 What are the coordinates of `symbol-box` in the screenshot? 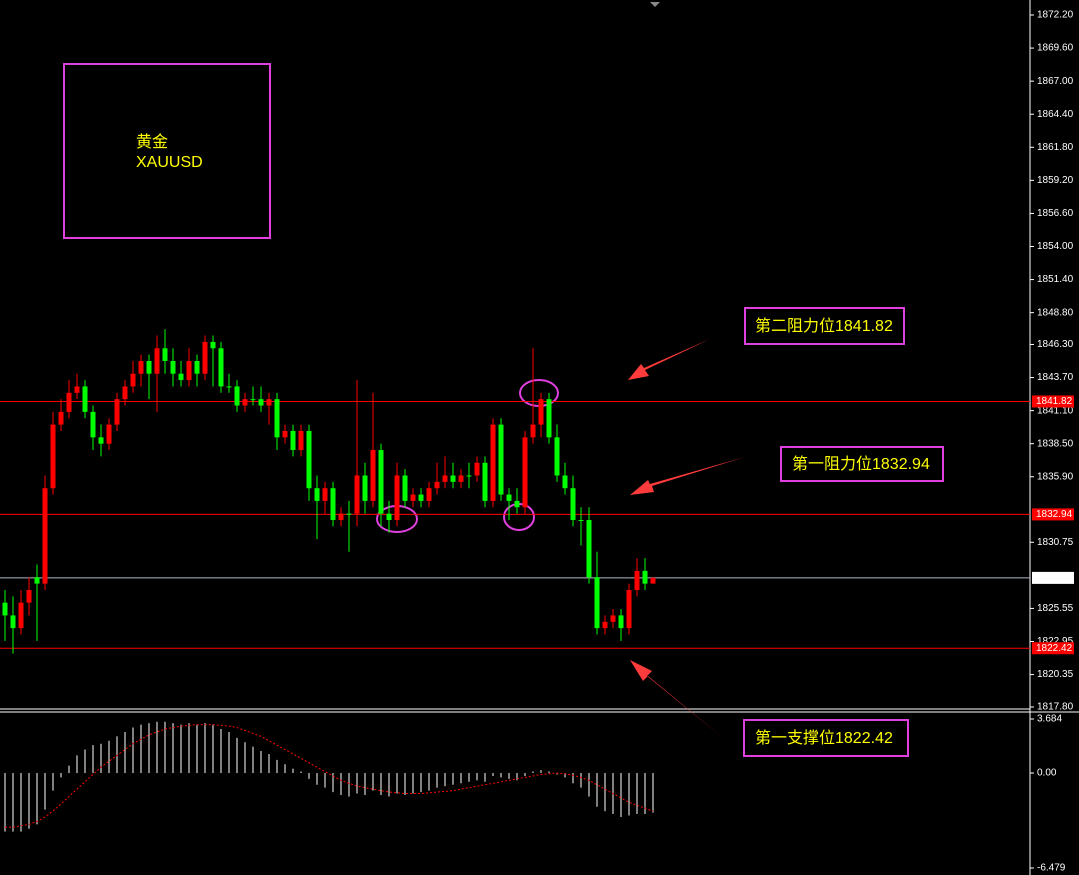 It's located at (167, 151).